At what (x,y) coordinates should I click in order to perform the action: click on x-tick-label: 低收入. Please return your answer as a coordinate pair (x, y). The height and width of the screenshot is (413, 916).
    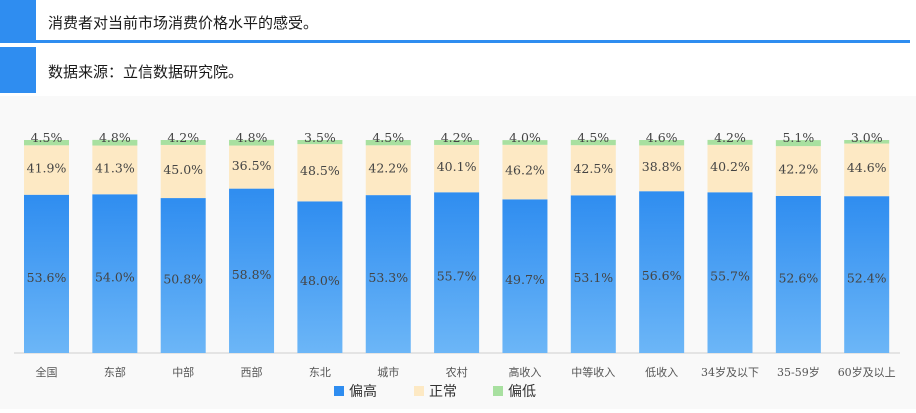
    Looking at the image, I should click on (661, 372).